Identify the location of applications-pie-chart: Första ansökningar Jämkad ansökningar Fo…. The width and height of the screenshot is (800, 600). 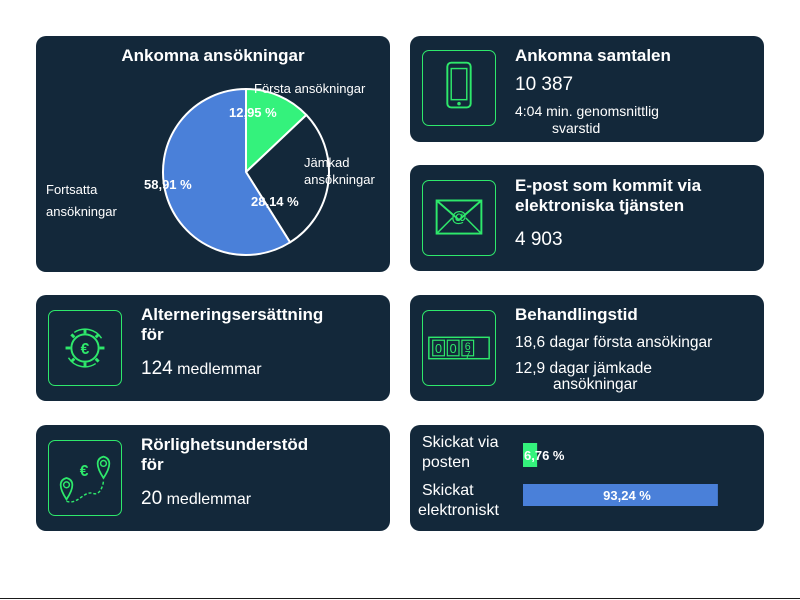
(210, 168).